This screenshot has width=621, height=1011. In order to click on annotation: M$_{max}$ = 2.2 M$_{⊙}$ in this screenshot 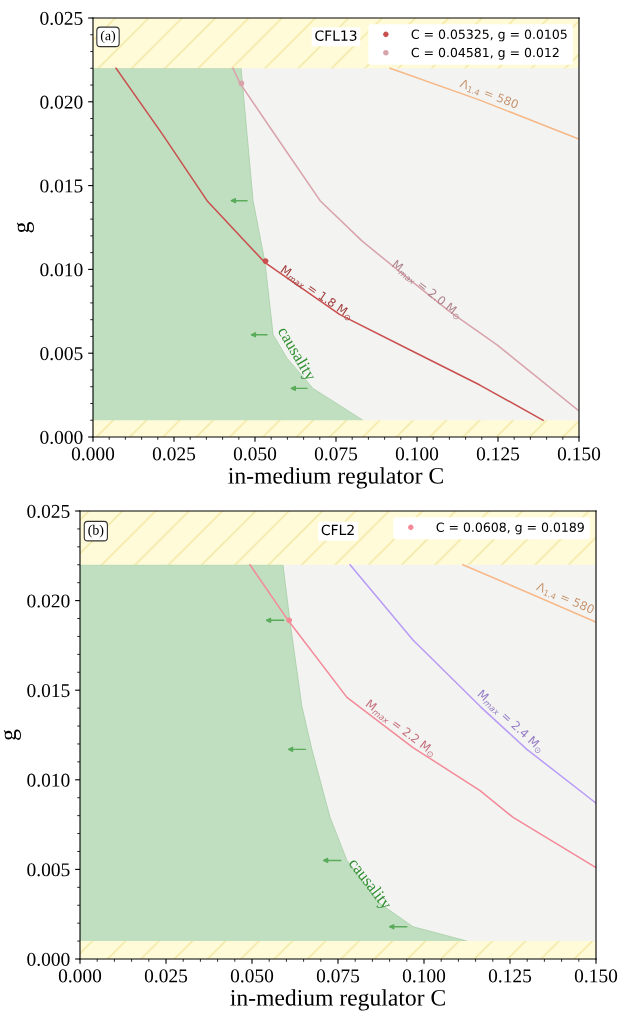, I will do `click(401, 728)`.